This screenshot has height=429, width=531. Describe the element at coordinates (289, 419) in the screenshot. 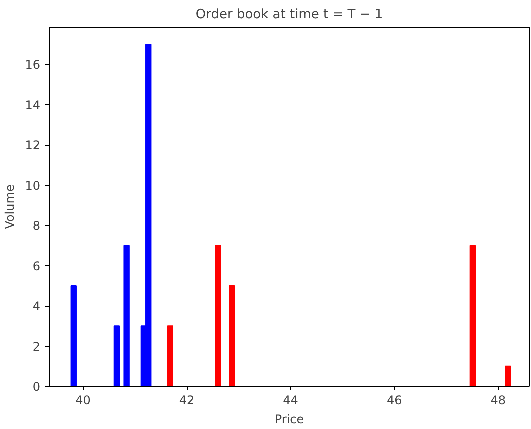

I see `x-axis-title: Price` at that location.